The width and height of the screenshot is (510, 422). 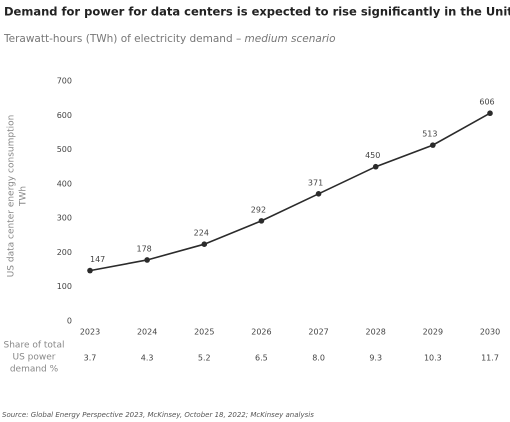 I want to click on x-tick-label: 2024, so click(x=147, y=332).